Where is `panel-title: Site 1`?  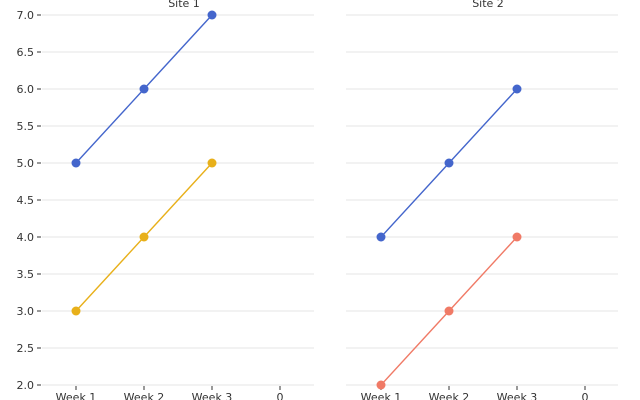 panel-title: Site 1 is located at coordinates (184, 5).